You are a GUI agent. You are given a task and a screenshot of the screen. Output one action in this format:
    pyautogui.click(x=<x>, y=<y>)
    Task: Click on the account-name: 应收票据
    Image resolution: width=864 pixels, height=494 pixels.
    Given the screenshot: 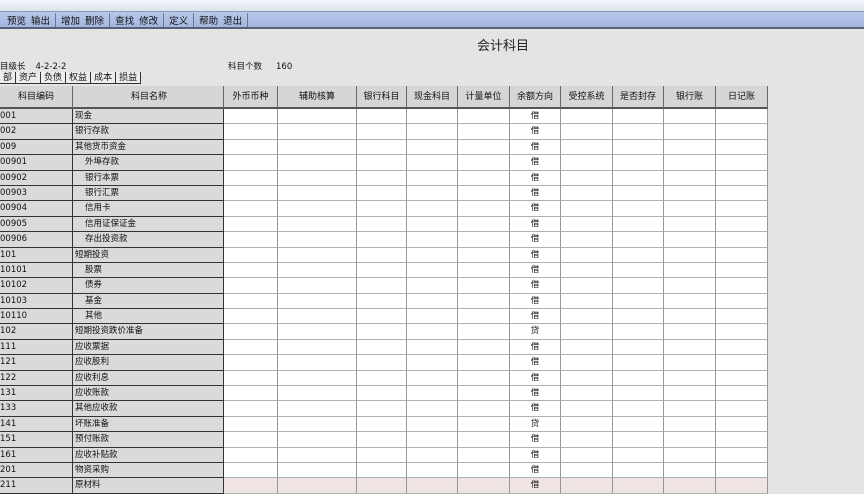 What is the action you would take?
    pyautogui.click(x=148, y=347)
    